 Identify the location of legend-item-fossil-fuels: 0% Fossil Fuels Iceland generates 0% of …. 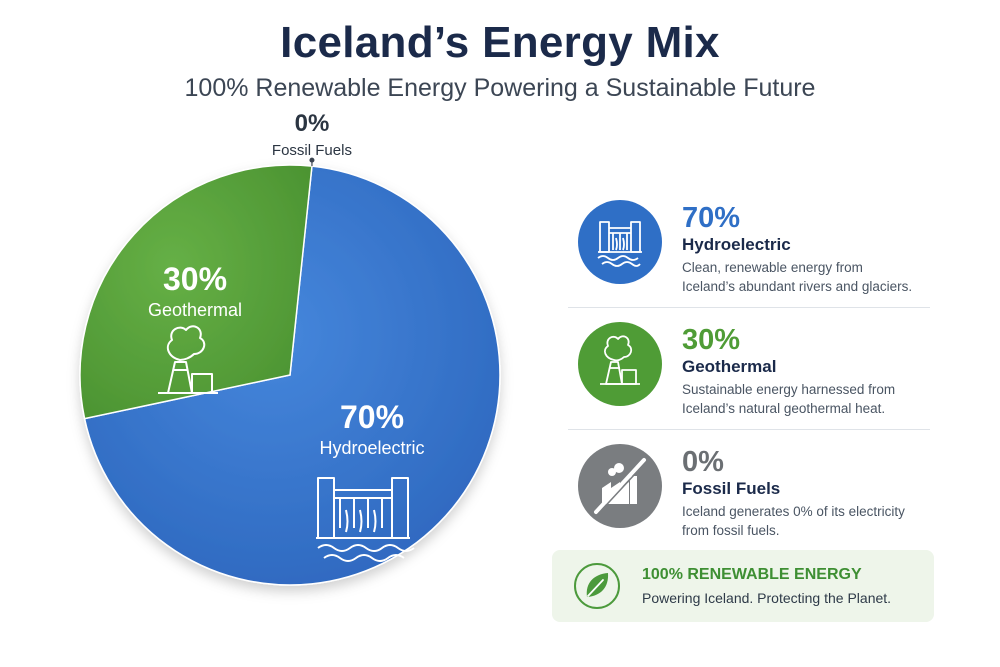
(745, 494).